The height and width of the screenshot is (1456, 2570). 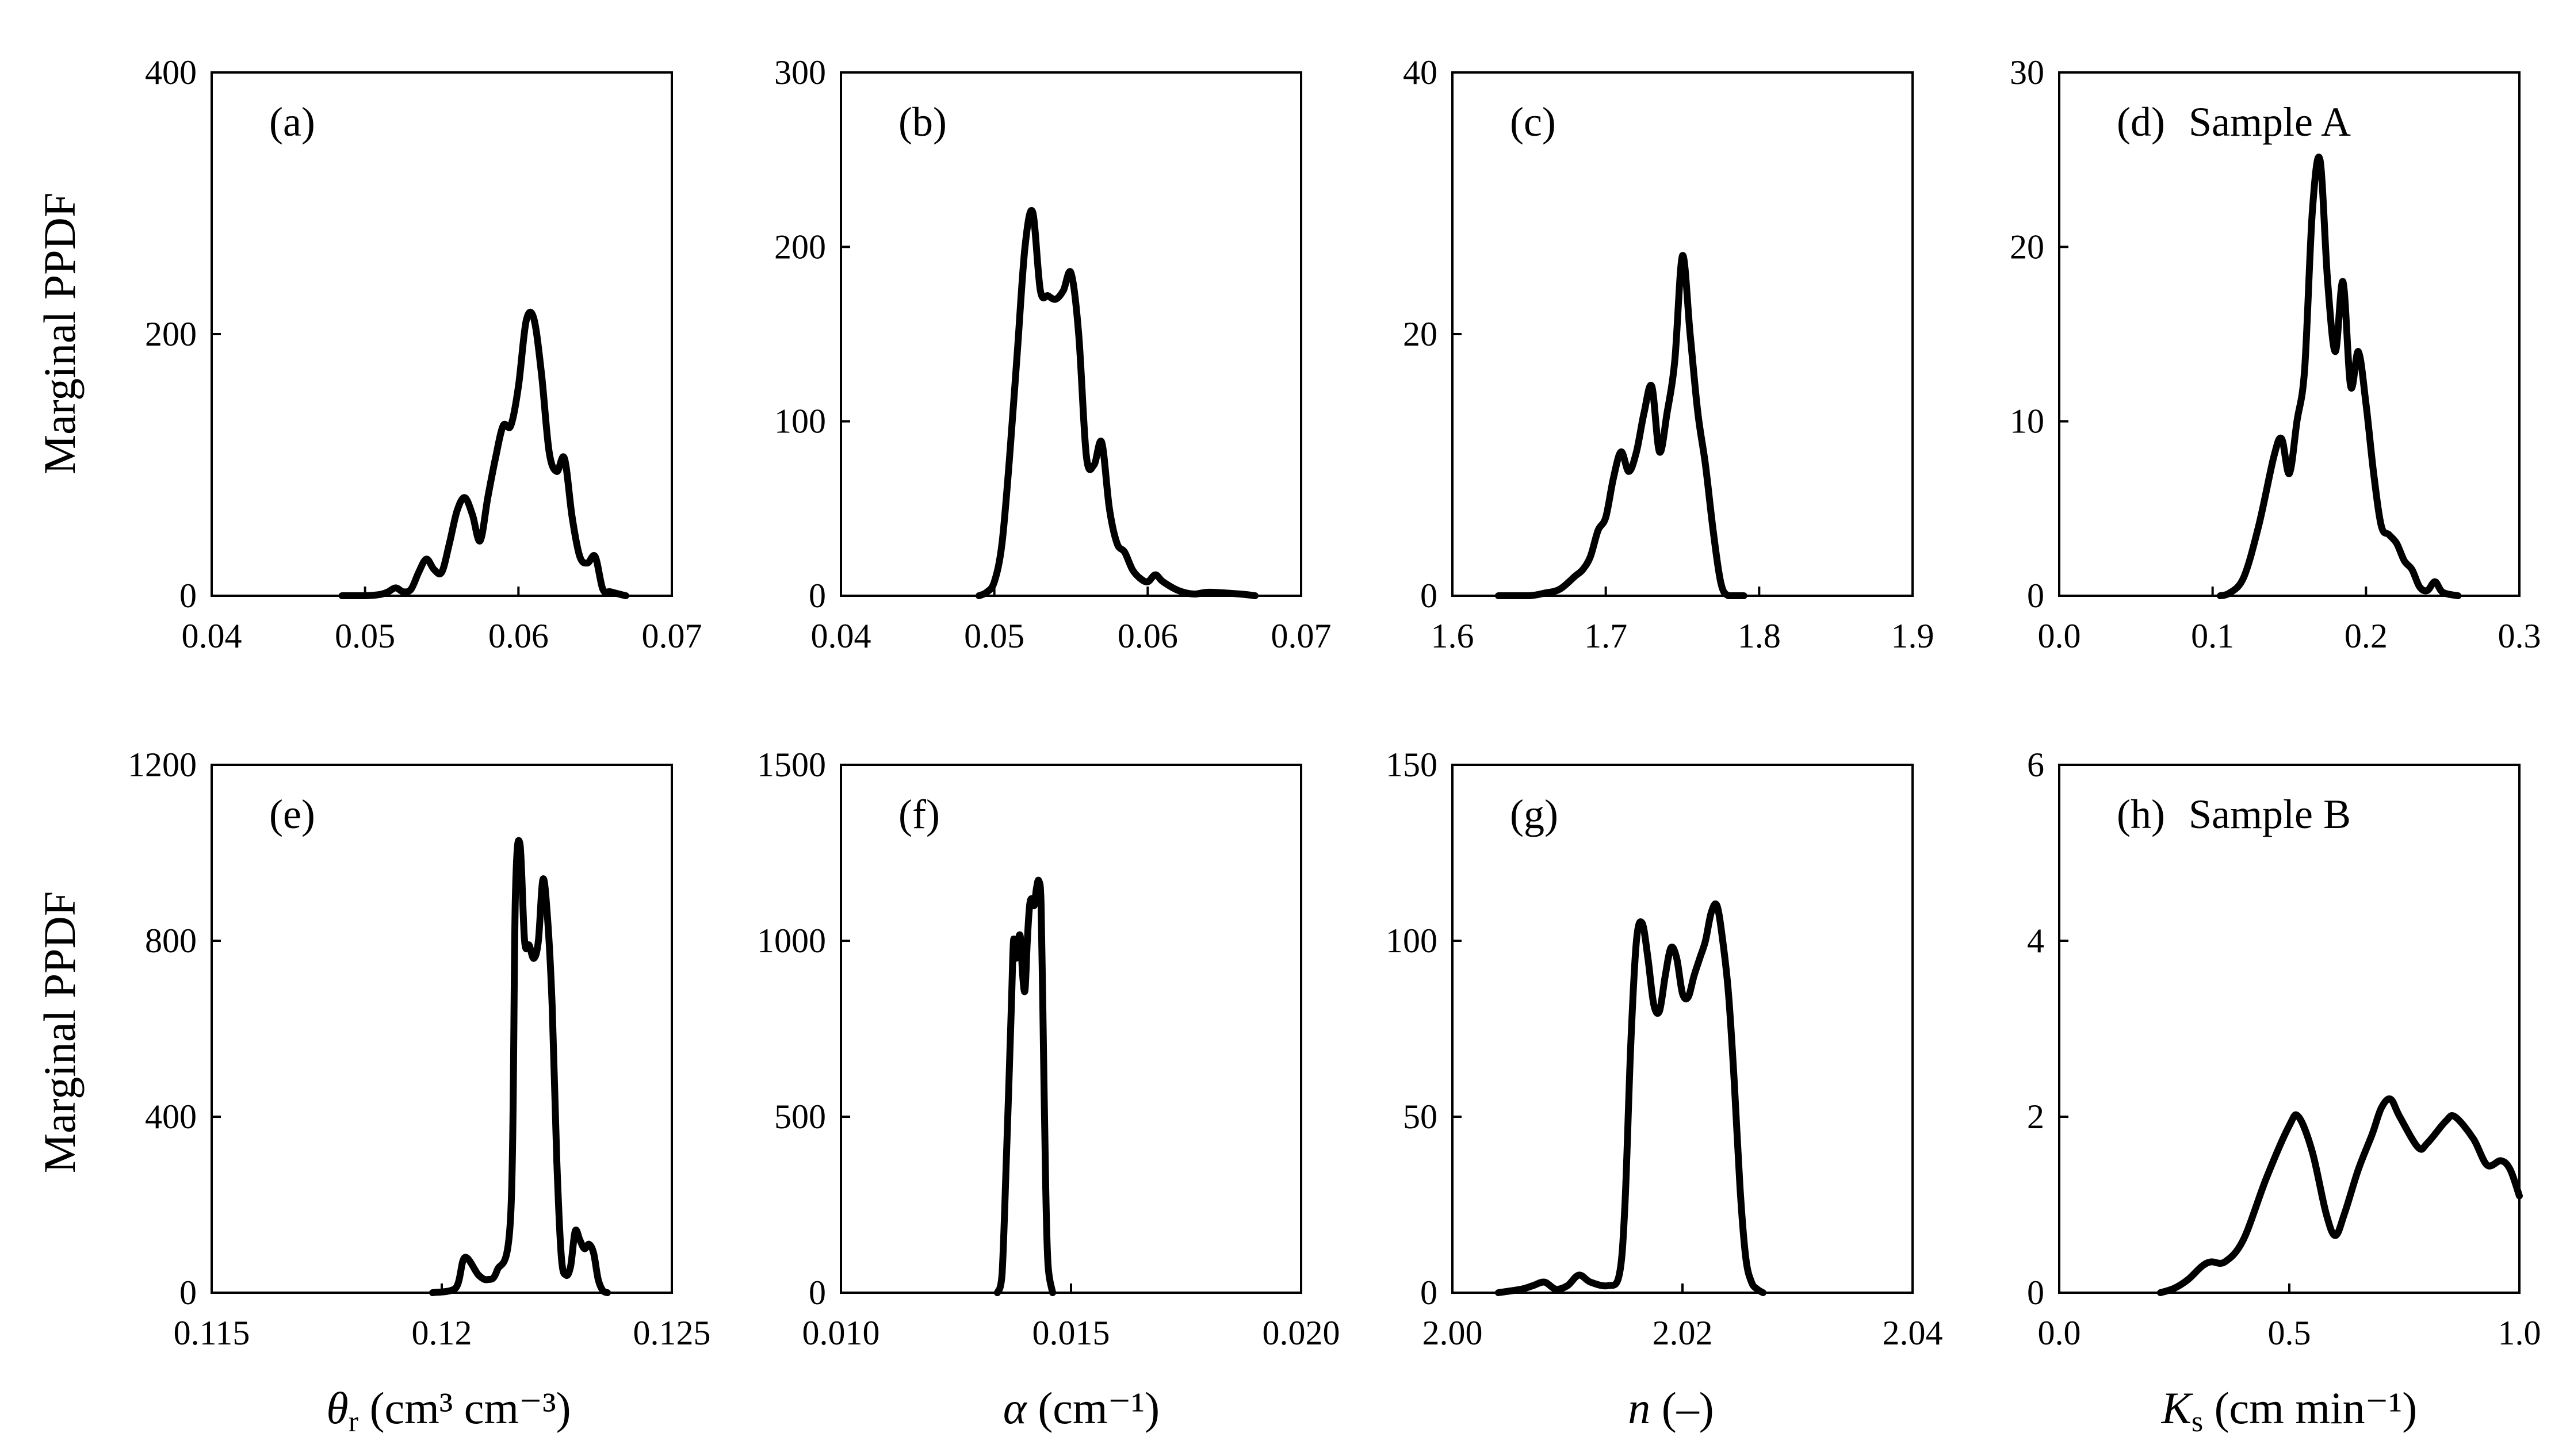 What do you see at coordinates (2141, 814) in the screenshot?
I see `panel-label: (h)` at bounding box center [2141, 814].